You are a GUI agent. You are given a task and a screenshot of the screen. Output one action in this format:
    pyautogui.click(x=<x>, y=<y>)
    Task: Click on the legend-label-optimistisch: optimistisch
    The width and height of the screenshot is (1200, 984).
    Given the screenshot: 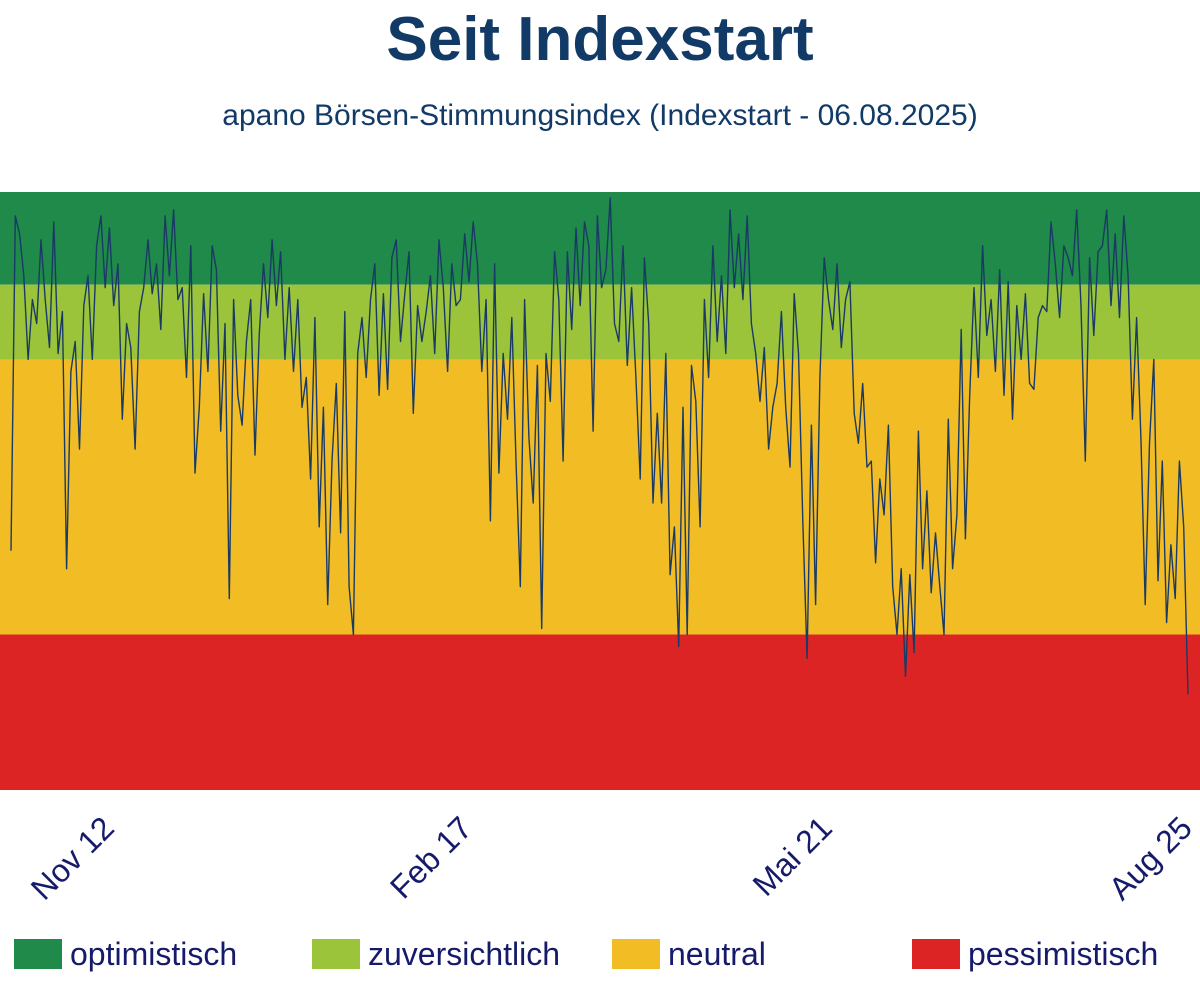 What is the action you would take?
    pyautogui.click(x=154, y=953)
    